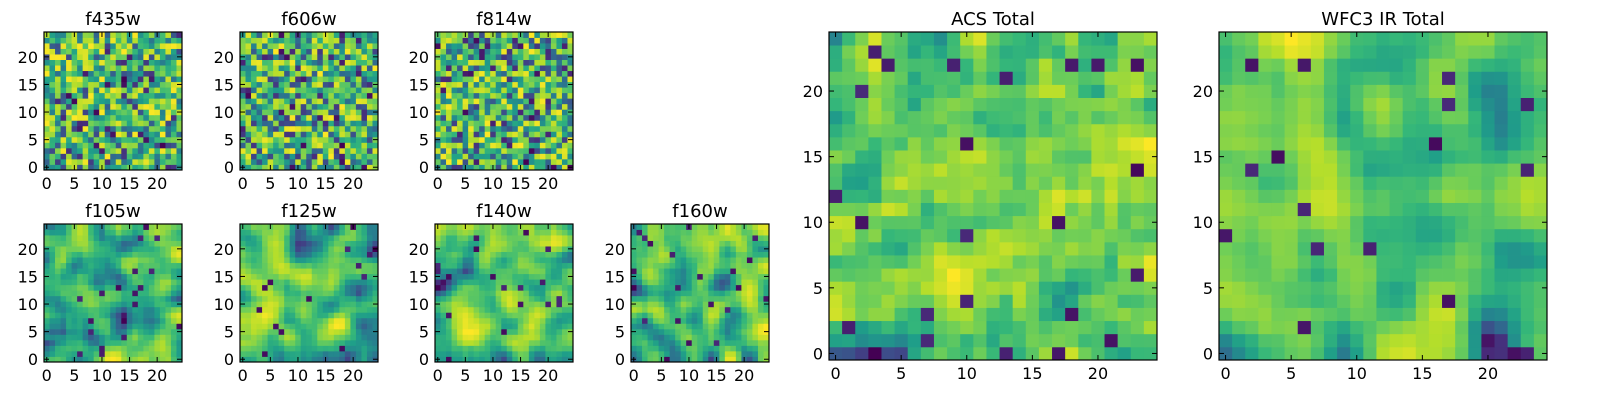 This screenshot has height=400, width=1600. Describe the element at coordinates (47, 375) in the screenshot. I see `x-tick-label: 0` at that location.